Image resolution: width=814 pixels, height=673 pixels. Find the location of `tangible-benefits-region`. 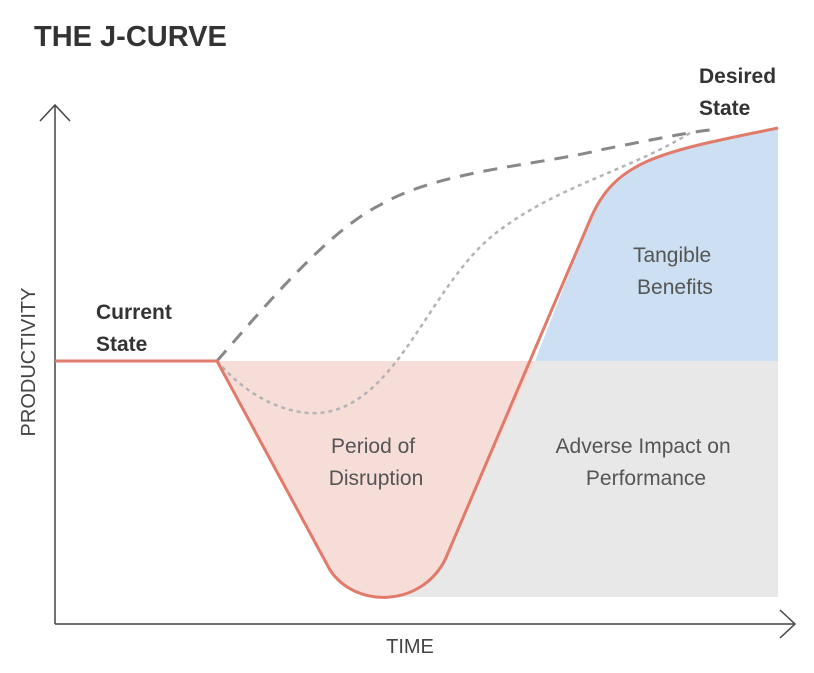

tangible-benefits-region is located at coordinates (656, 244).